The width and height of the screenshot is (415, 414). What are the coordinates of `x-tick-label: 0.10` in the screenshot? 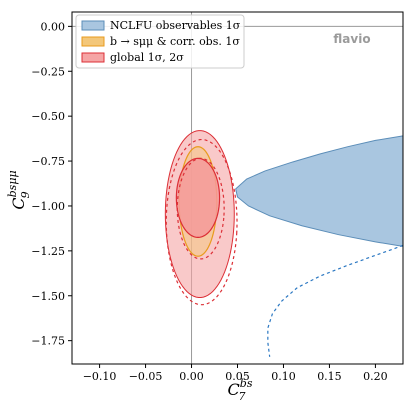 It's located at (283, 376).